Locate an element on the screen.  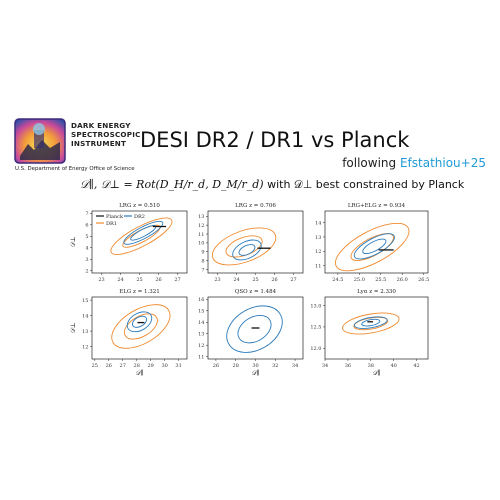
chart-panel-6: Lyα z = 2.330 34 36 38 40 42 12.0 12.5 13.0 𝒟∥ is located at coordinates (369, 333).